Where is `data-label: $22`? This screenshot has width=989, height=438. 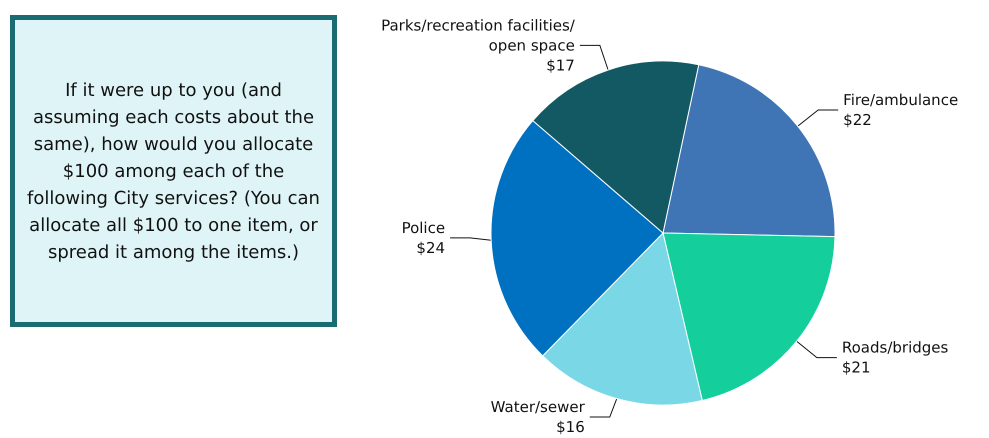
data-label: $22 is located at coordinates (857, 120).